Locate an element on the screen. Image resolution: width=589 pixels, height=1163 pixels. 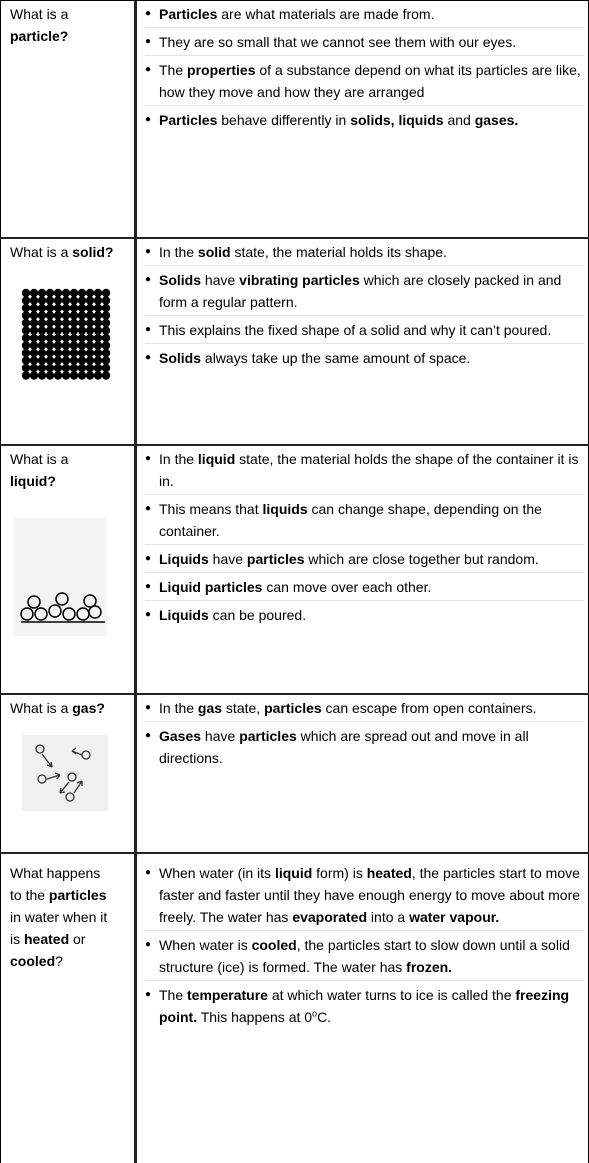
text-run: vibrating particles is located at coordinates (299, 280).